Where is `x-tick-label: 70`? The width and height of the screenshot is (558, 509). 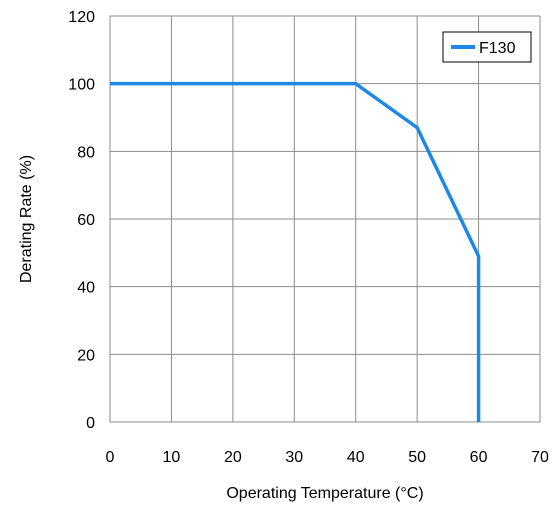 x-tick-label: 70 is located at coordinates (540, 457).